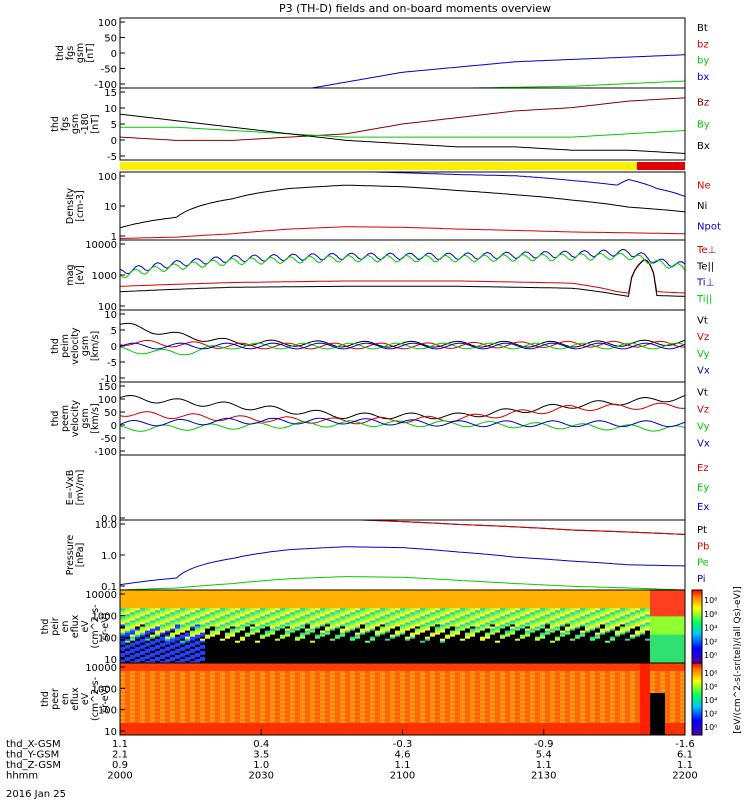 The width and height of the screenshot is (750, 804). I want to click on legend-label-bz: bz, so click(703, 44).